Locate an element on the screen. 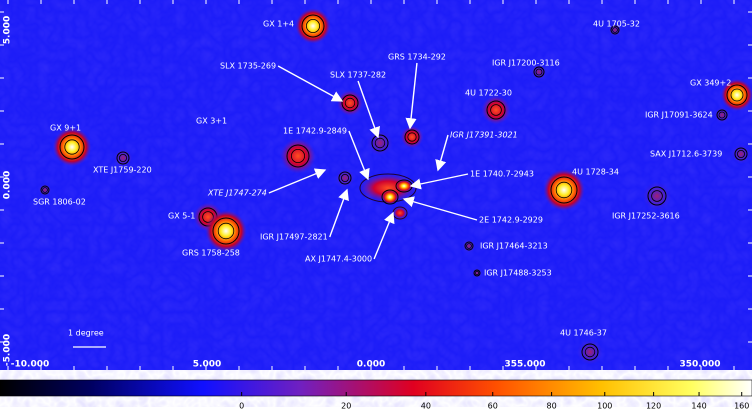  scale-bar-label: 1 degree is located at coordinates (86, 333).